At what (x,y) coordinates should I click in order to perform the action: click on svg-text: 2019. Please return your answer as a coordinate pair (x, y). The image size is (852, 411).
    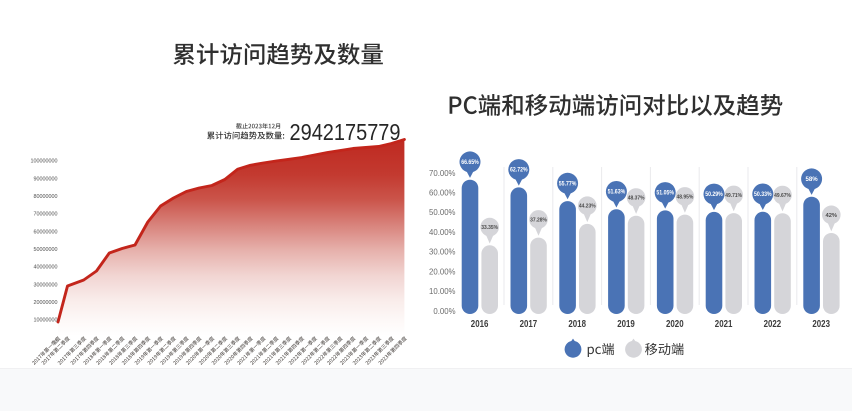
    Looking at the image, I should click on (626, 324).